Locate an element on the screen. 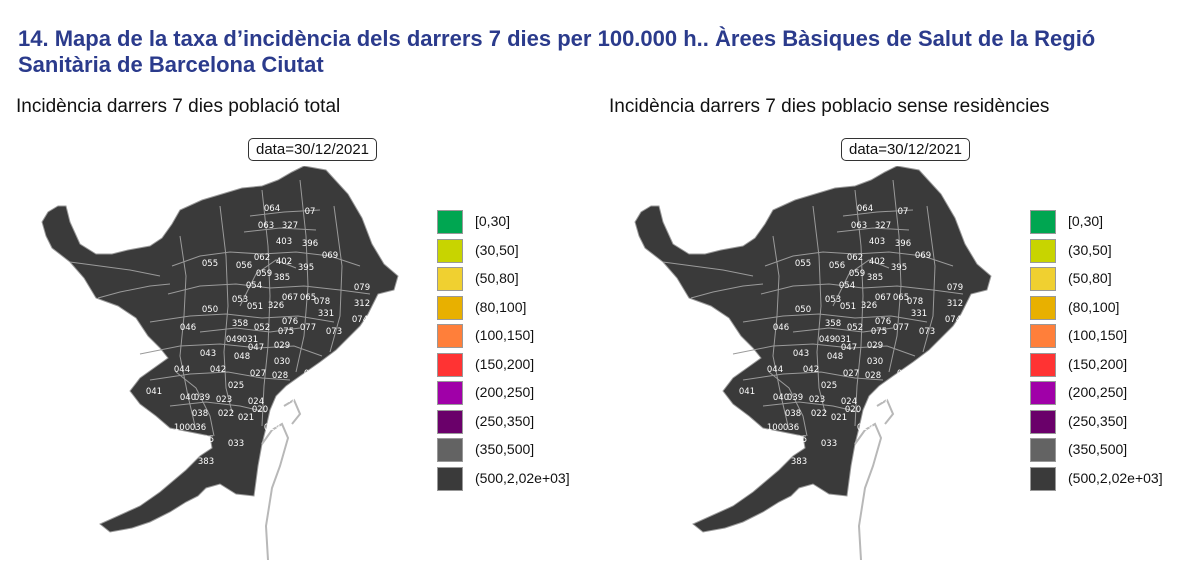 Image resolution: width=1198 pixels, height=561 pixels. area-code-label: 067 is located at coordinates (883, 298).